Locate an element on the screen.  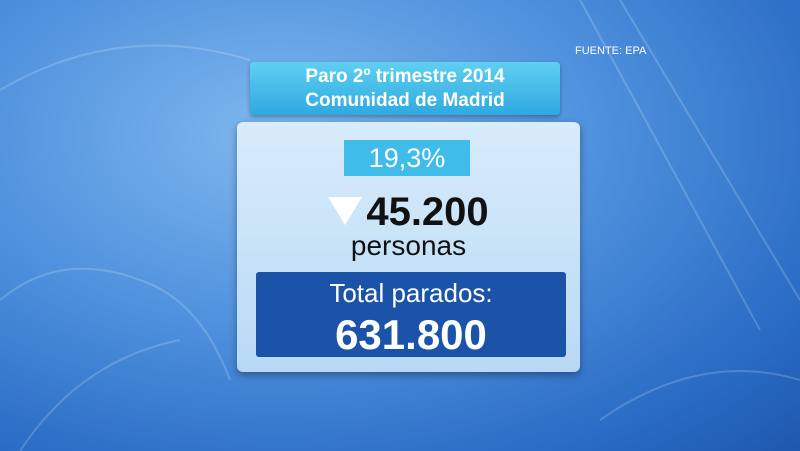
change-unit: personas is located at coordinates (408, 245).